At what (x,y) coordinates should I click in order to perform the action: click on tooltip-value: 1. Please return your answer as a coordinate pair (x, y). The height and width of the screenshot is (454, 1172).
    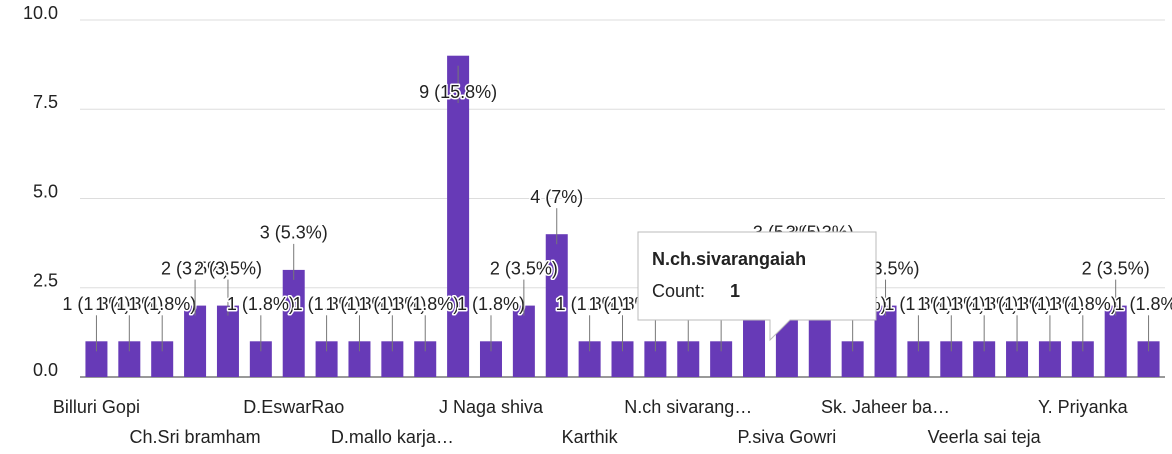
    Looking at the image, I should click on (735, 291).